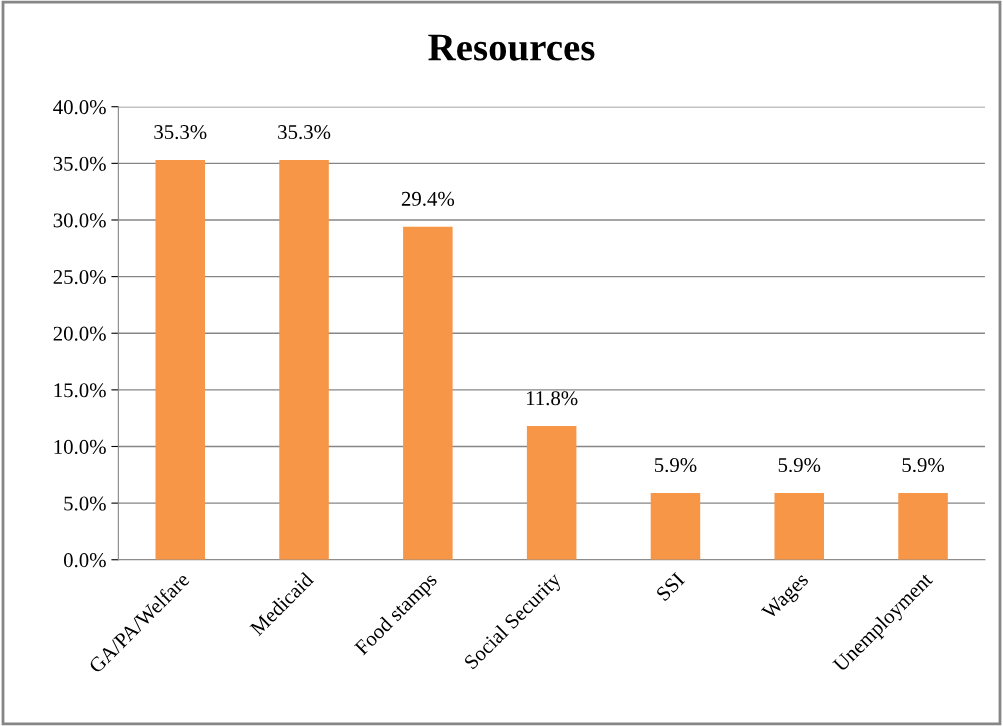  I want to click on y-tick-label: 0.0%, so click(84, 560).